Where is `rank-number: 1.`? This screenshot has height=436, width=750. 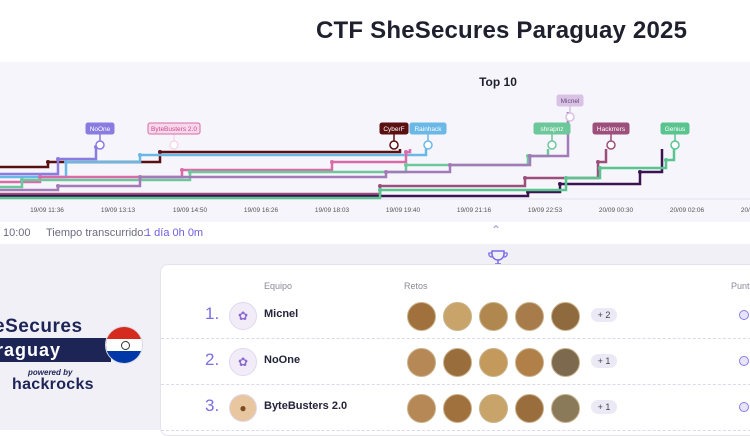
rank-number: 1. is located at coordinates (212, 313).